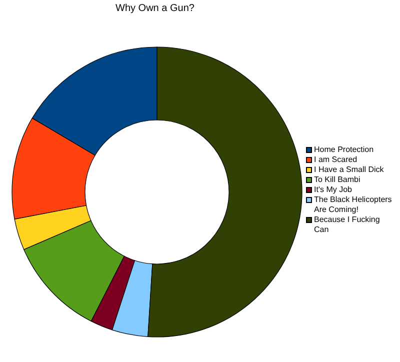  What do you see at coordinates (336, 160) in the screenshot?
I see `legend-label: I am Scared` at bounding box center [336, 160].